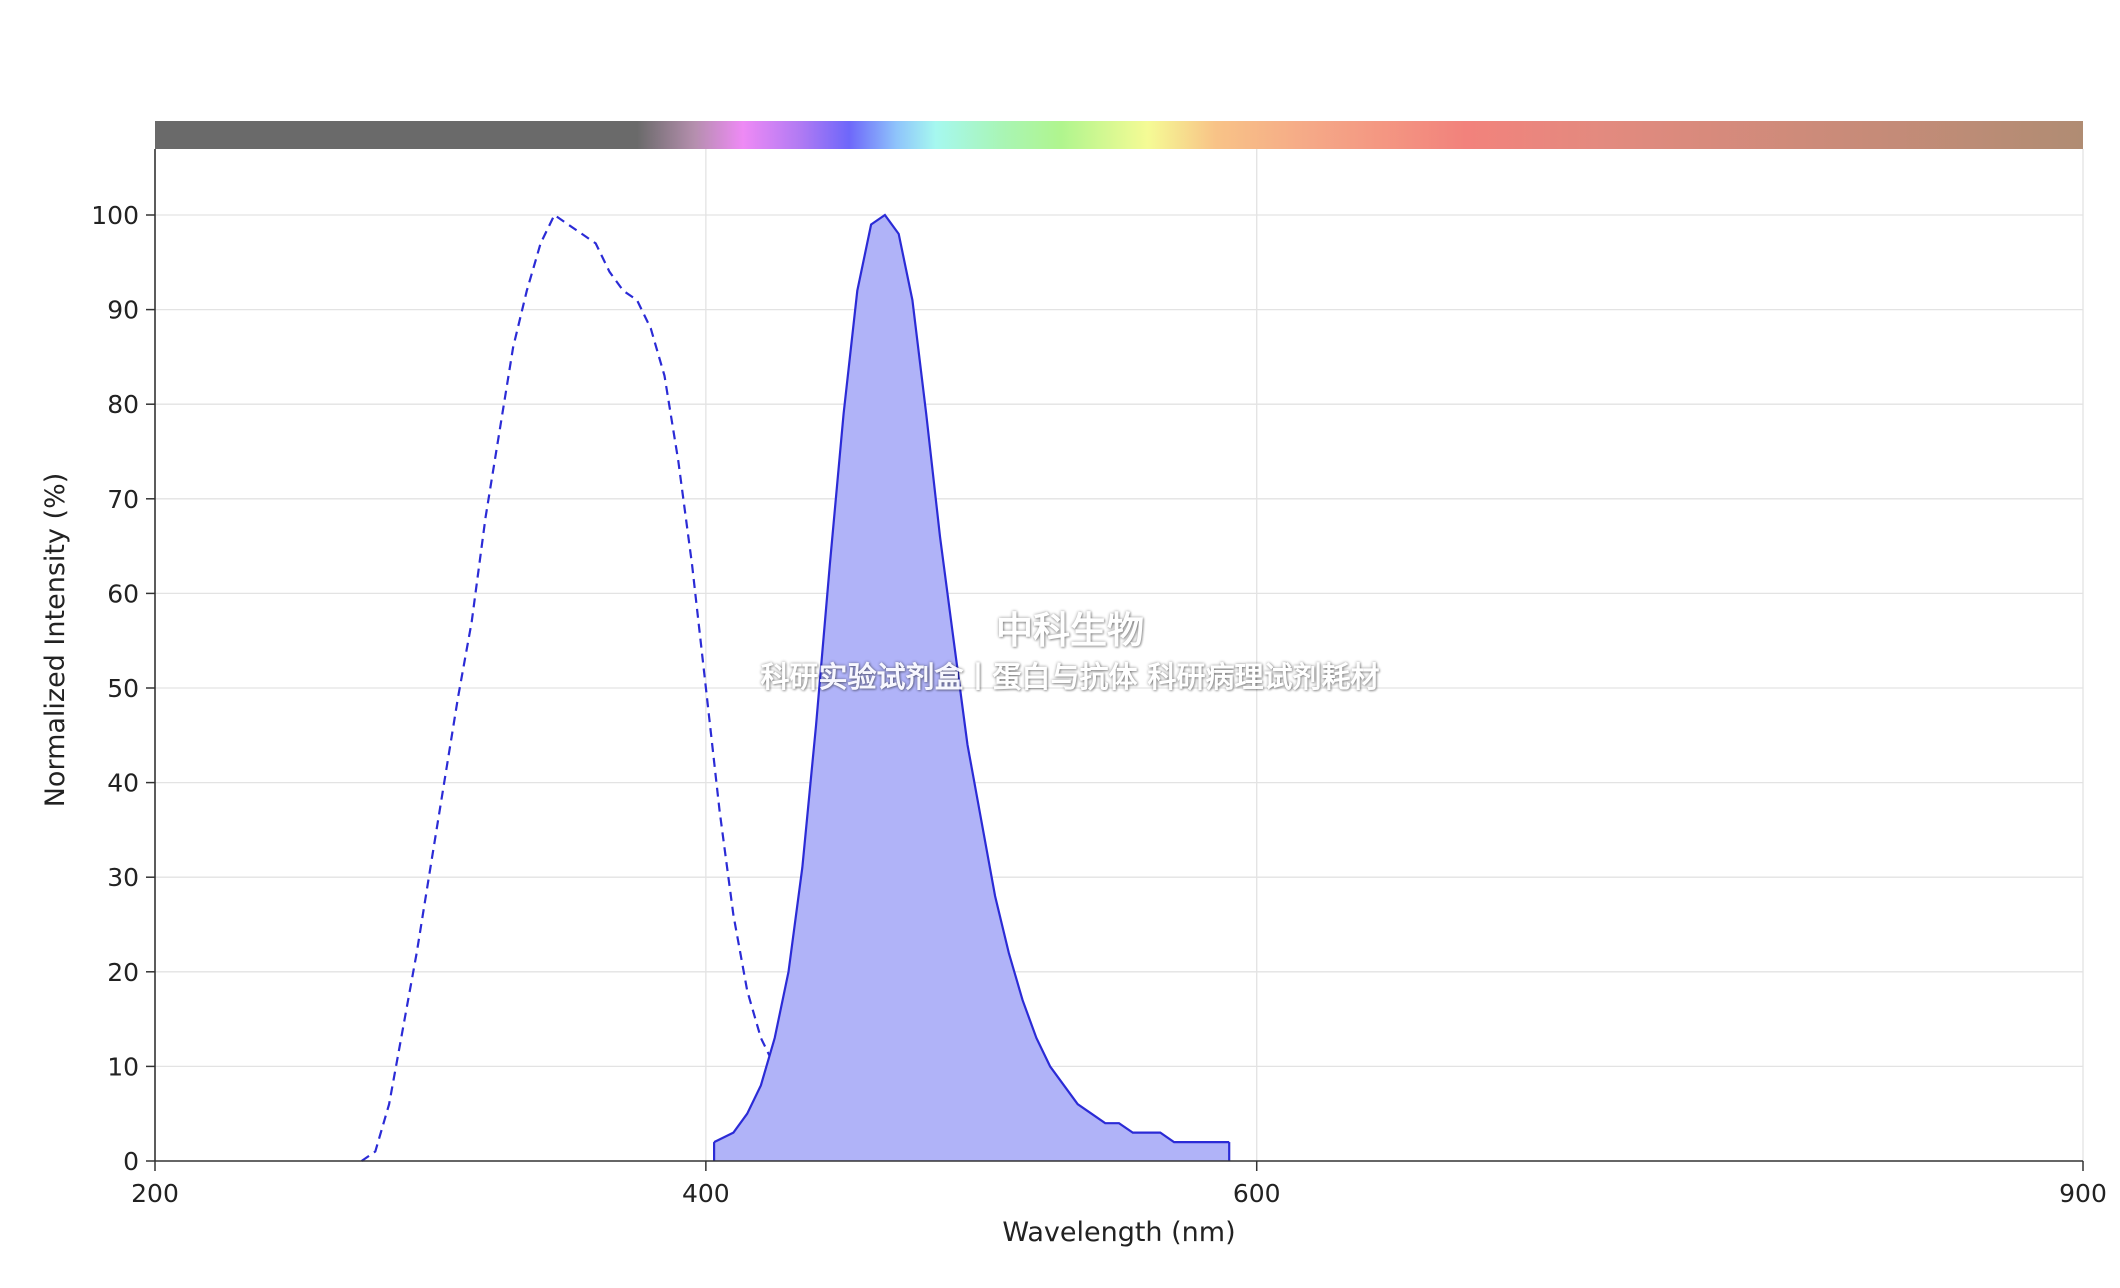 This screenshot has height=1288, width=2120. Describe the element at coordinates (1070, 677) in the screenshot. I see `watermark-subtitle: 科研实验试剂盒丨蛋白与抗体 科研病理试剂耗材` at that location.